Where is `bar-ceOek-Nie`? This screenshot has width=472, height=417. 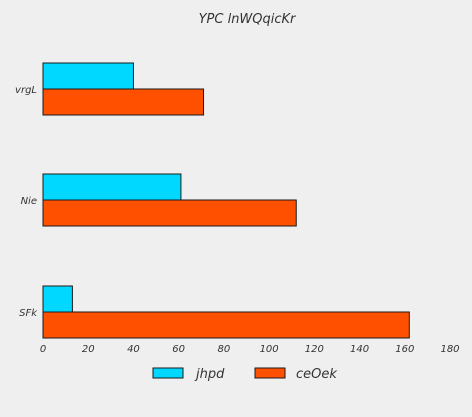 bar-ceOek-Nie is located at coordinates (169, 213).